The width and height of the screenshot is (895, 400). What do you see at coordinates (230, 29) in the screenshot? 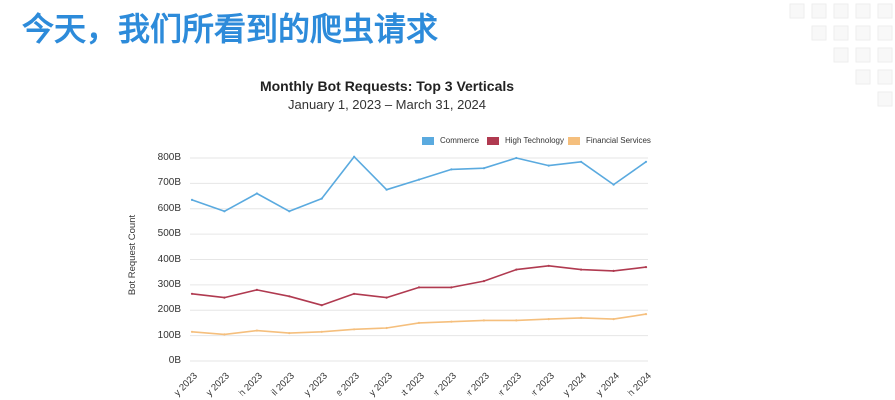
I see `slide-title: 今天，我们所看到的爬虫请求` at bounding box center [230, 29].